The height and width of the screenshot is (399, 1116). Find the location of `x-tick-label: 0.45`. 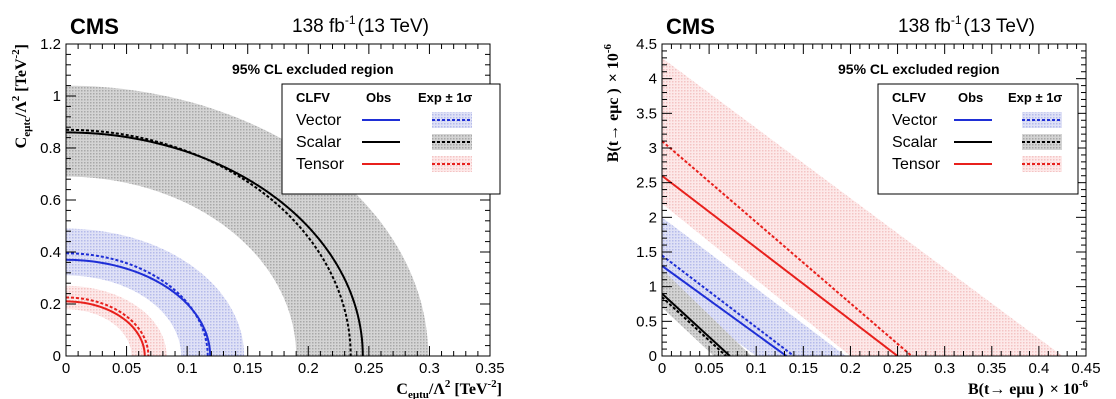

x-tick-label: 0.45 is located at coordinates (1085, 368).